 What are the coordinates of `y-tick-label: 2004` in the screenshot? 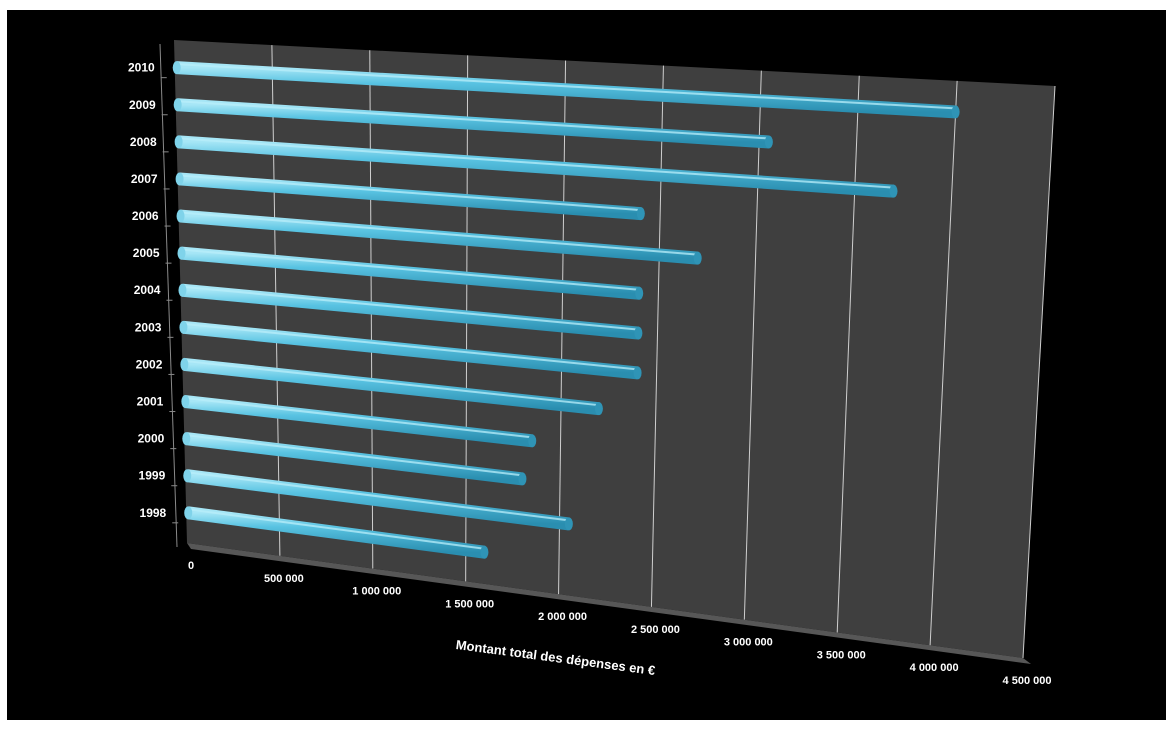 It's located at (147, 290).